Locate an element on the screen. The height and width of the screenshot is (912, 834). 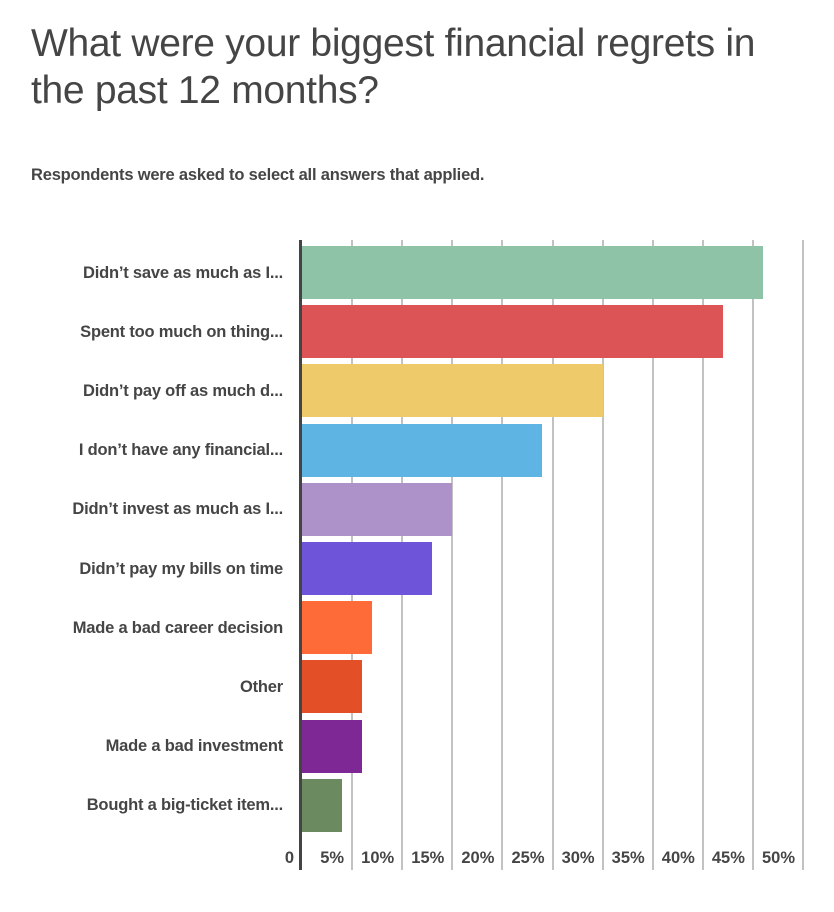
category-label: Didn’t pay my bills on time is located at coordinates (181, 568).